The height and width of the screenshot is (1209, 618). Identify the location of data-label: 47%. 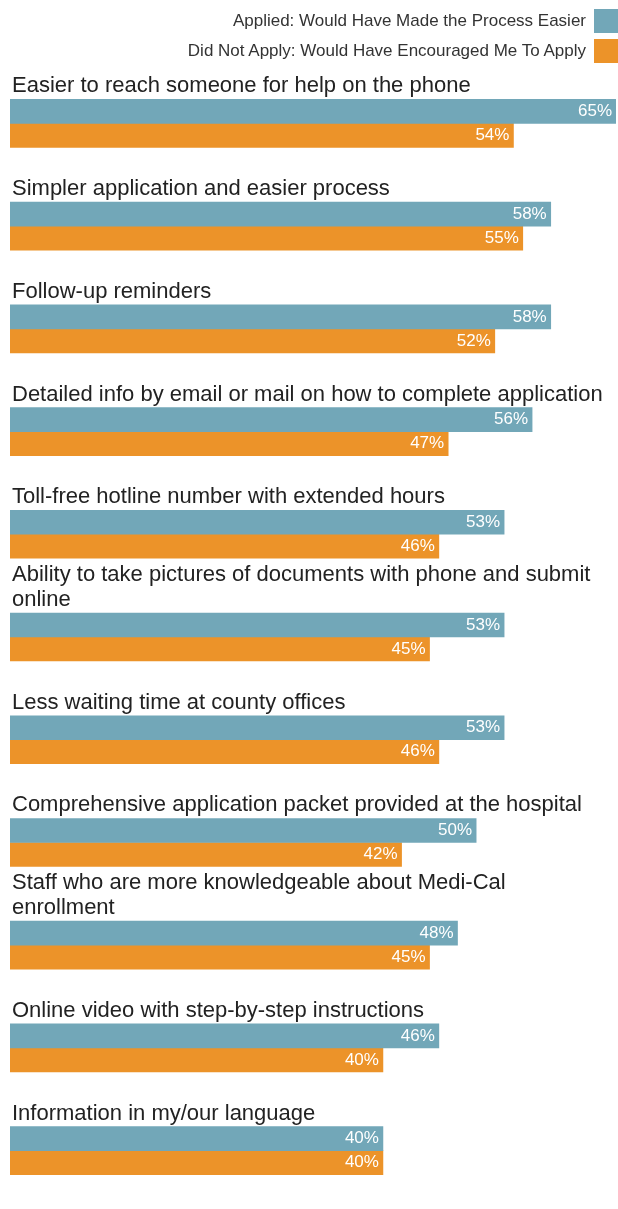
(427, 443).